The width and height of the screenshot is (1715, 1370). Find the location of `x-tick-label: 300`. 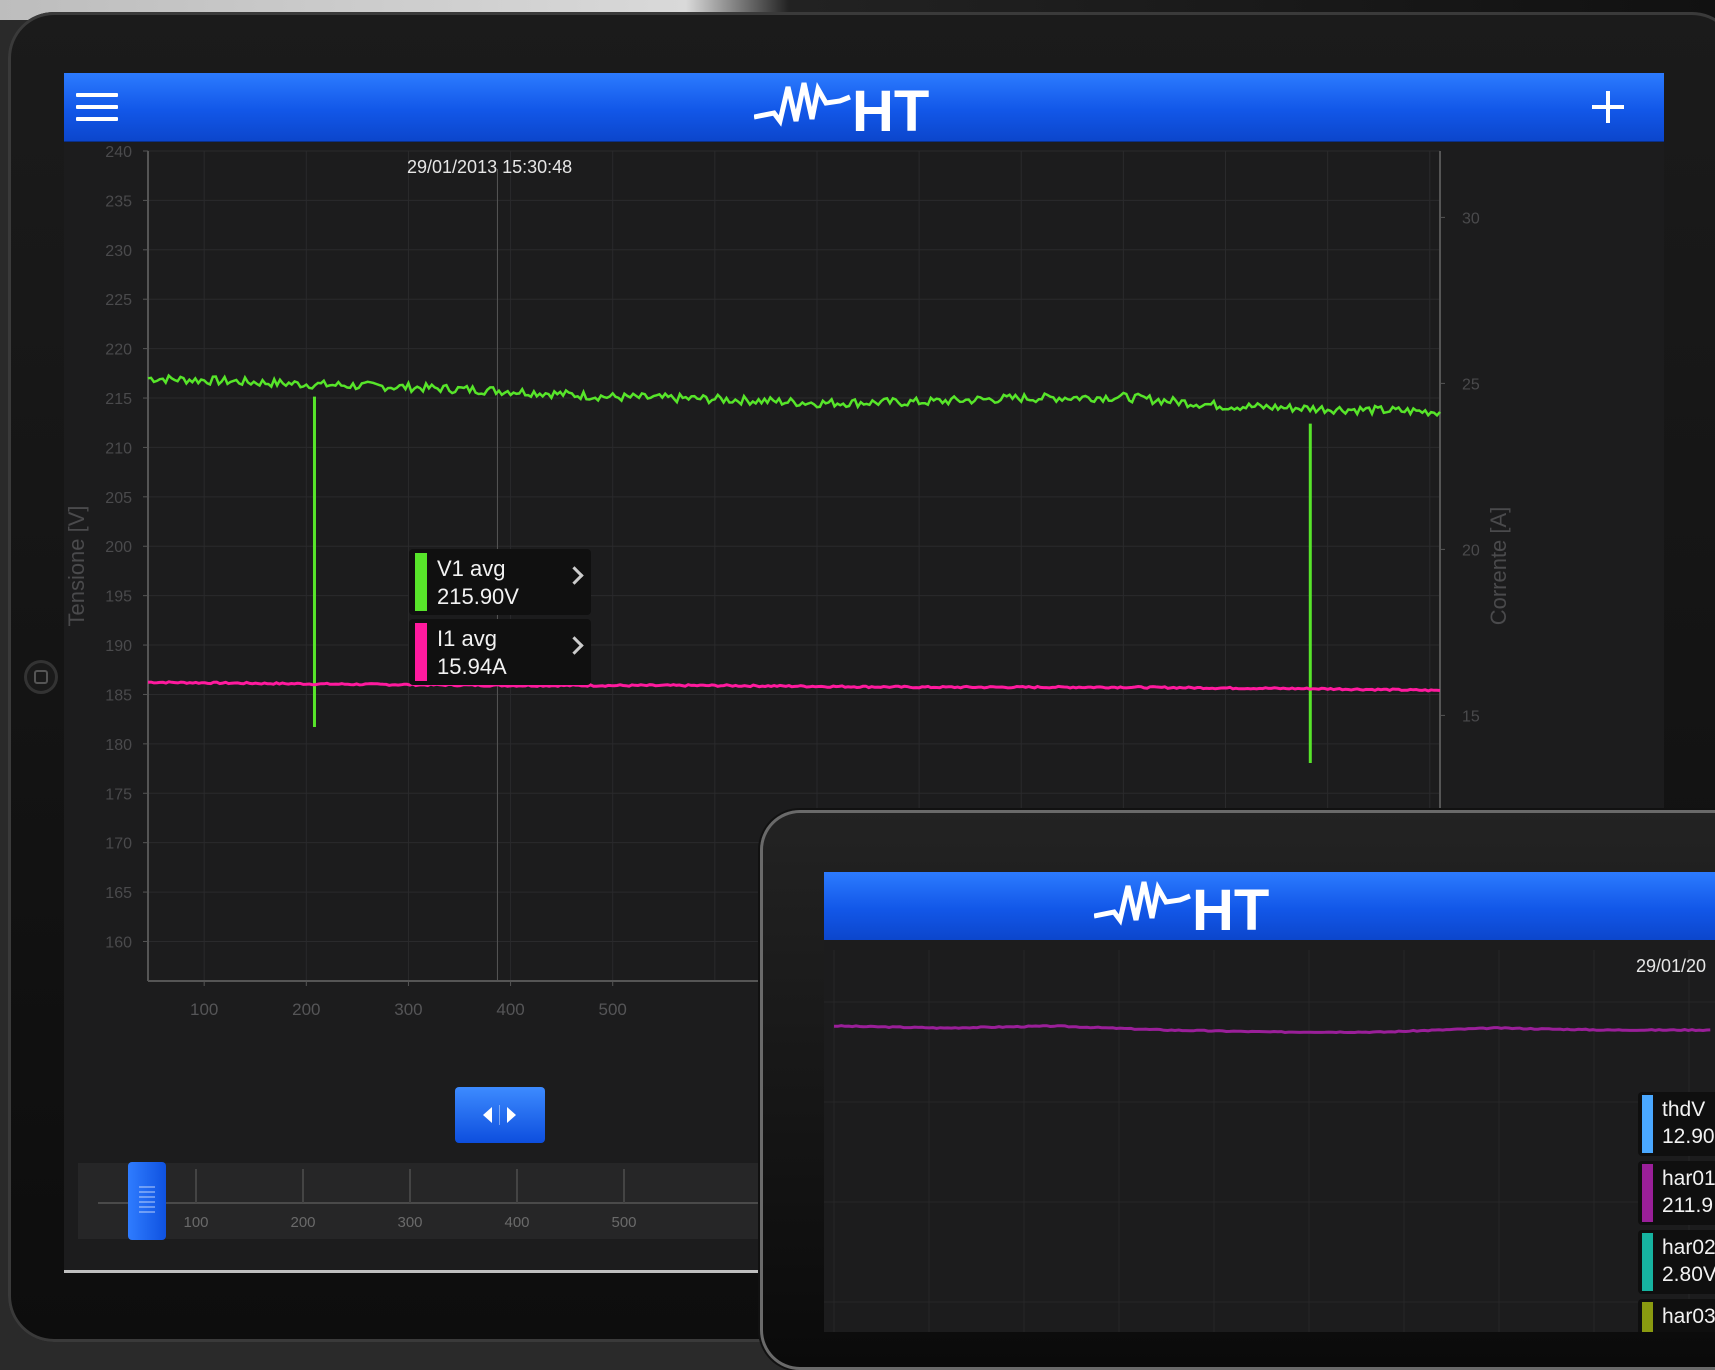

x-tick-label: 300 is located at coordinates (408, 1009).